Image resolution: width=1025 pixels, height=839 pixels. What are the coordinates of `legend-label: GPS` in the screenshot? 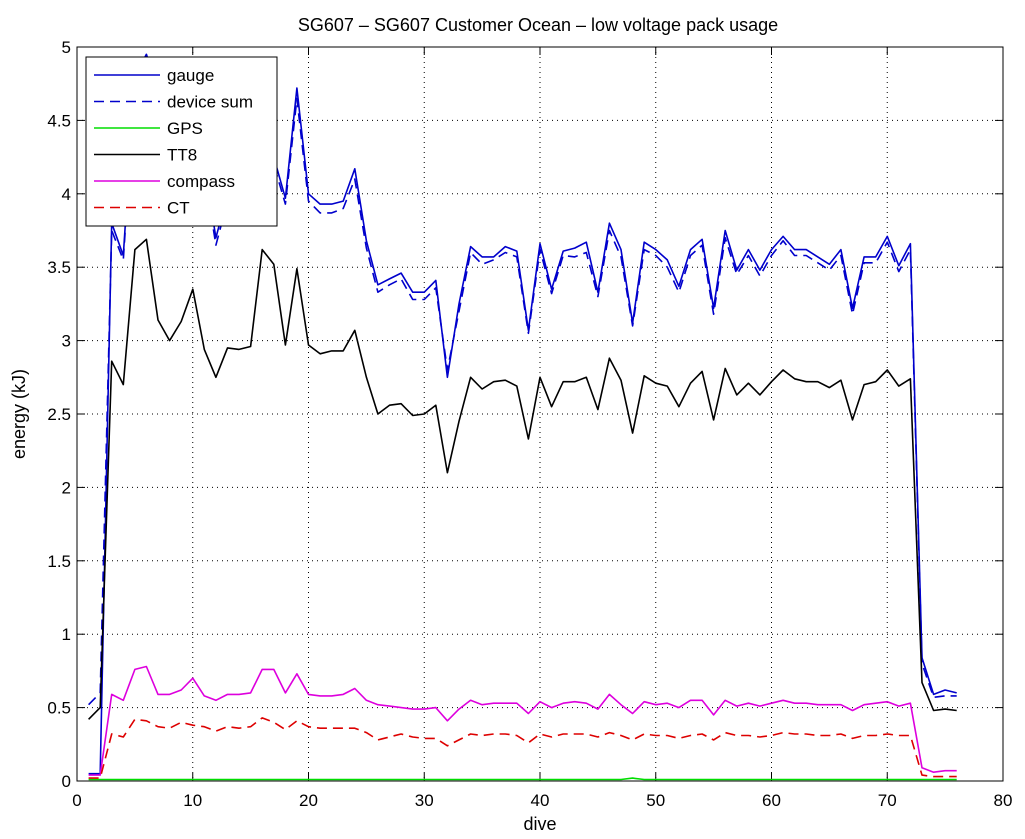 It's located at (185, 128).